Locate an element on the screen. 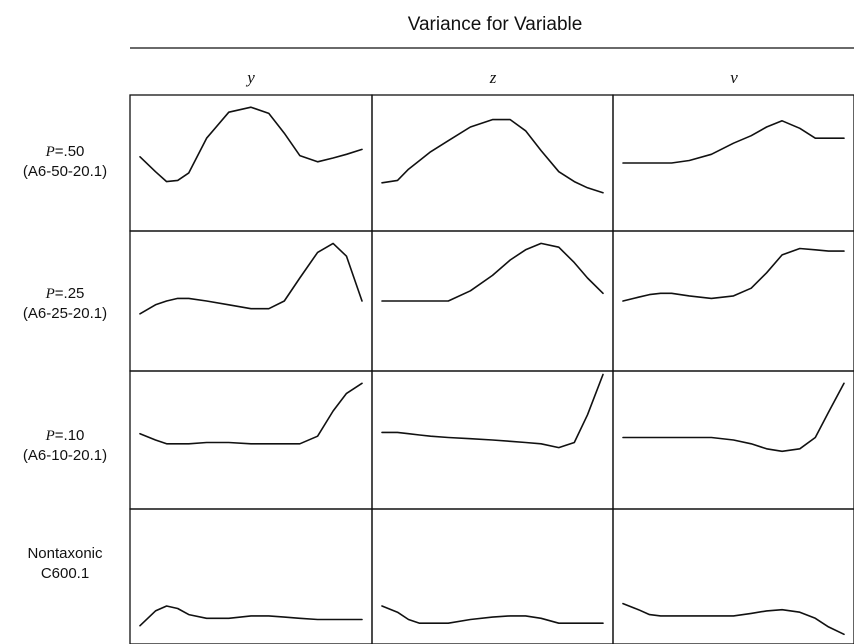  panel-v-p25 is located at coordinates (733, 301).